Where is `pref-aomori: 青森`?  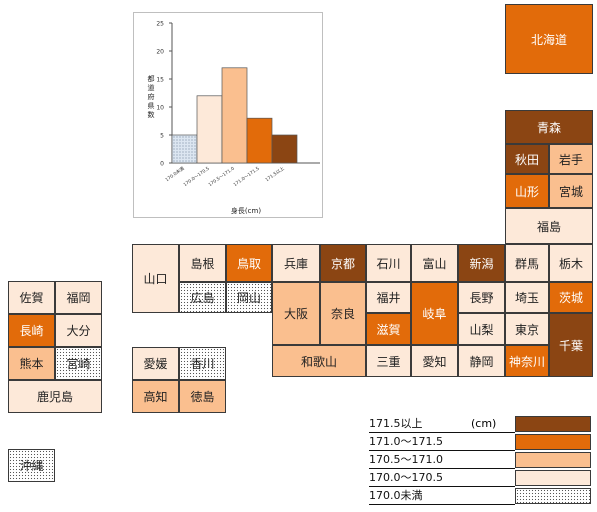
pref-aomori: 青森 is located at coordinates (549, 127).